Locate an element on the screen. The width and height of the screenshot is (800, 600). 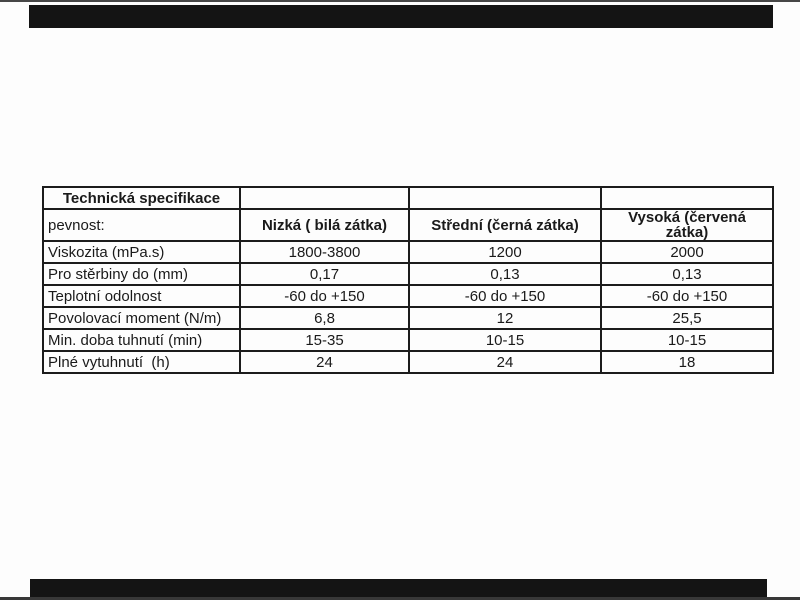
table-row: Pro stěrbiny do (mm) 0,17 0,13 0,13 is located at coordinates (408, 274).